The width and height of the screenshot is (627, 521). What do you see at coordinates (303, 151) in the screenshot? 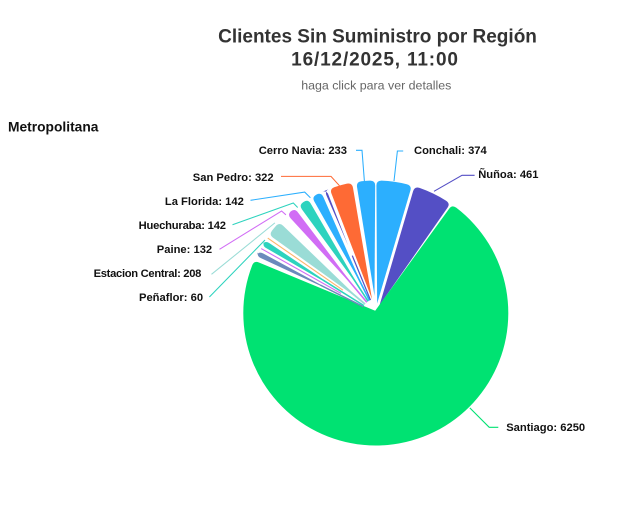
I see `svg-text: Cerro Navia: 233` at bounding box center [303, 151].